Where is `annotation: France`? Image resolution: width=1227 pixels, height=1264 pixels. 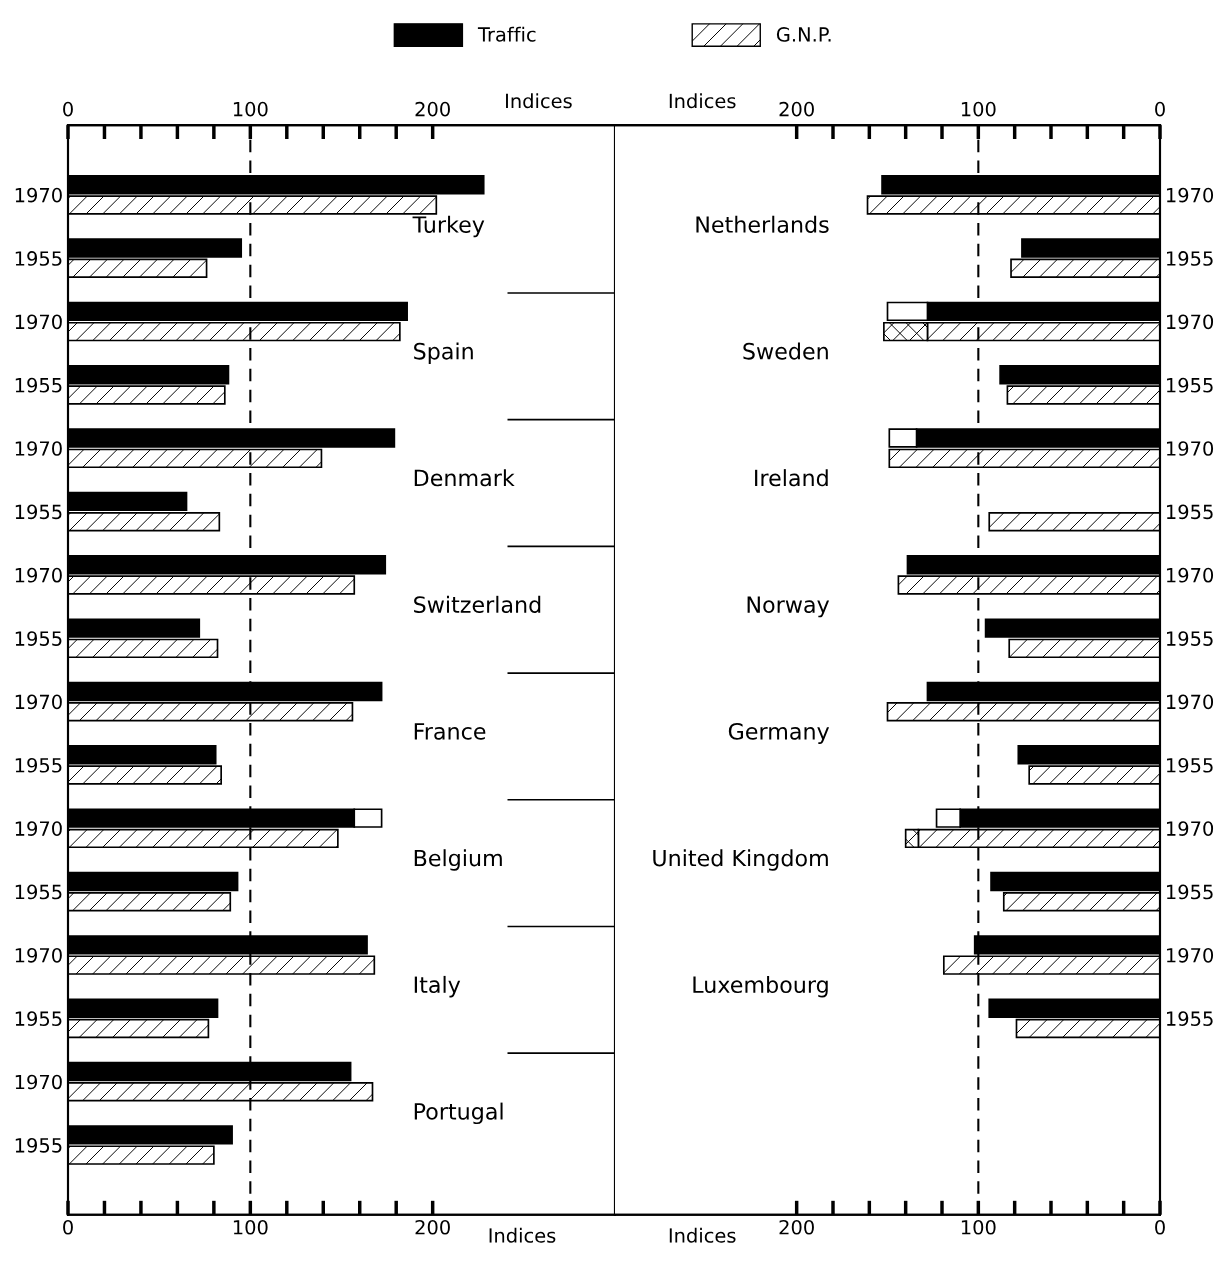
annotation: France is located at coordinates (450, 731).